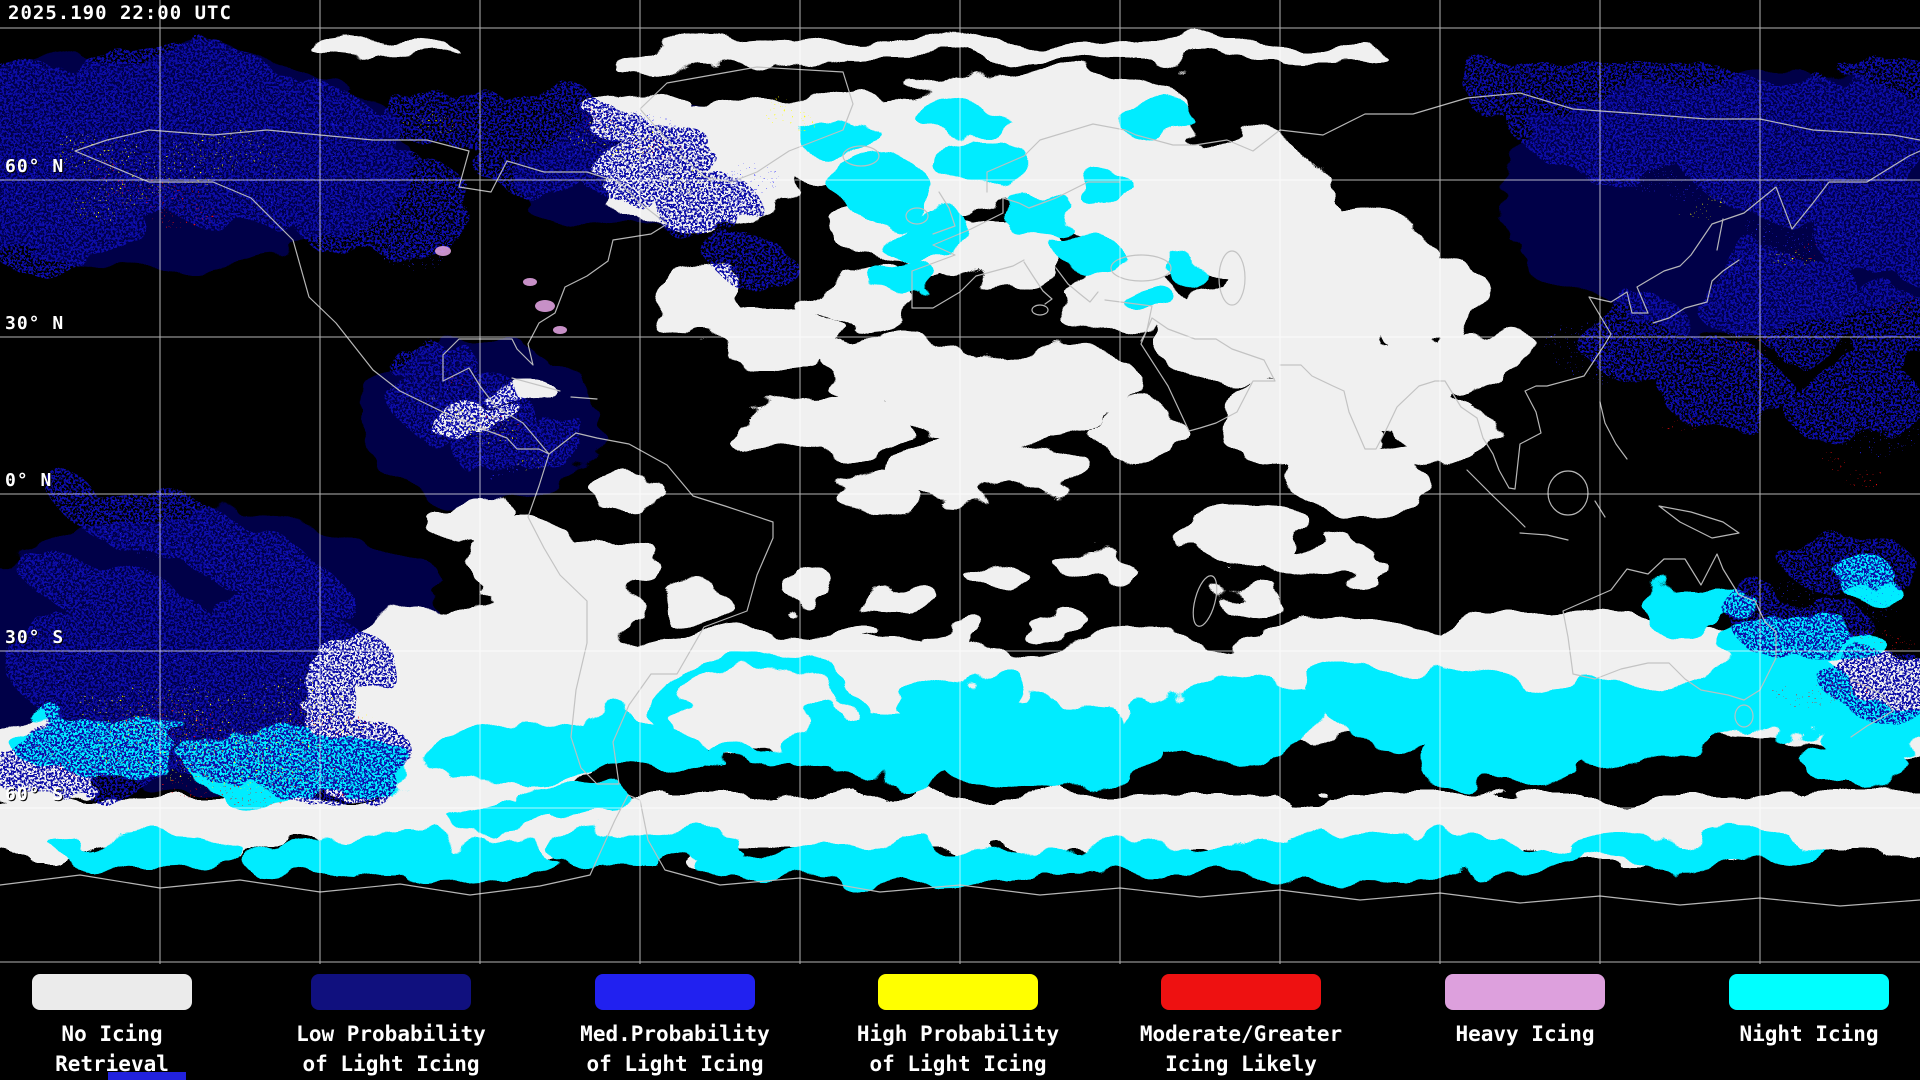 This screenshot has width=1920, height=1080. I want to click on legend-item-med-prob: Med.Probability of Light Icing, so click(675, 1022).